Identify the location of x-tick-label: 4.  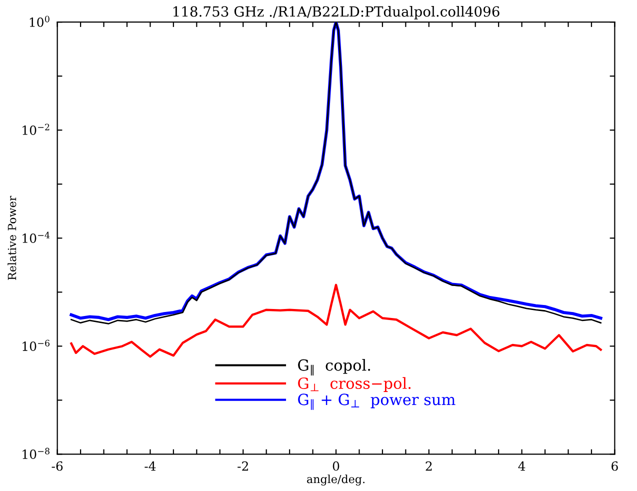
(522, 466).